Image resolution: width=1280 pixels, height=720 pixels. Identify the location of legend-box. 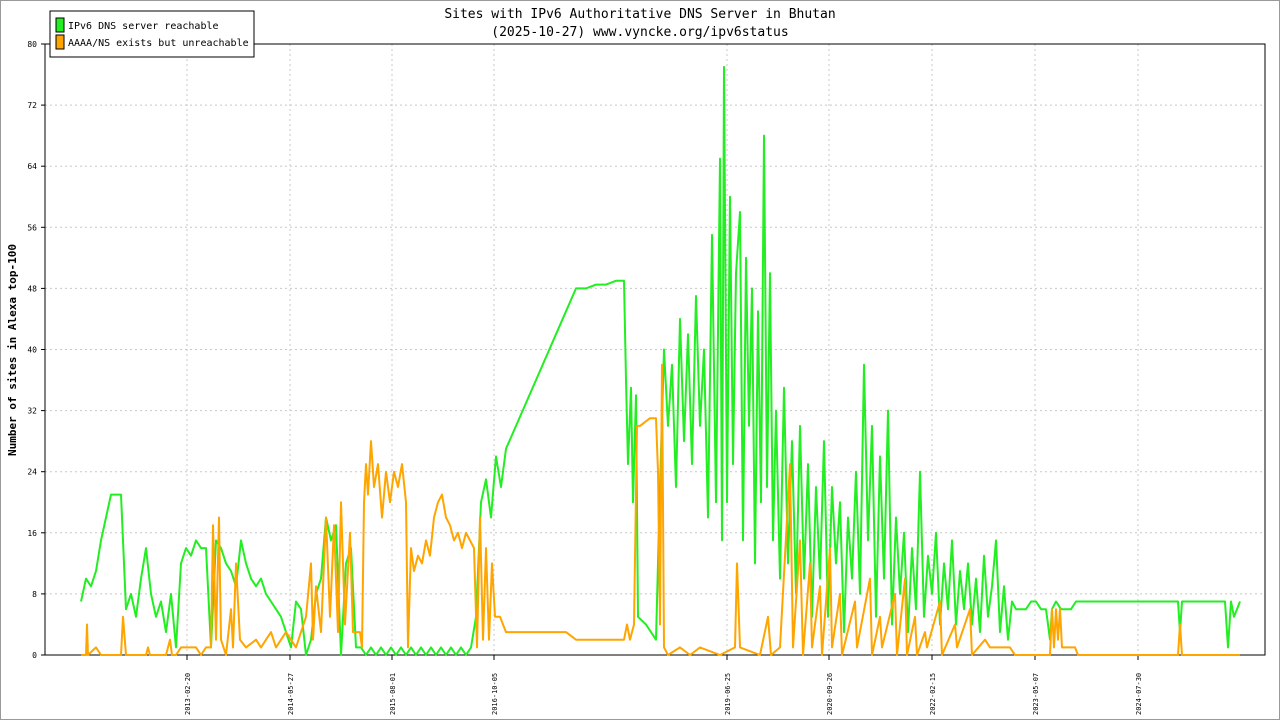
(152, 34).